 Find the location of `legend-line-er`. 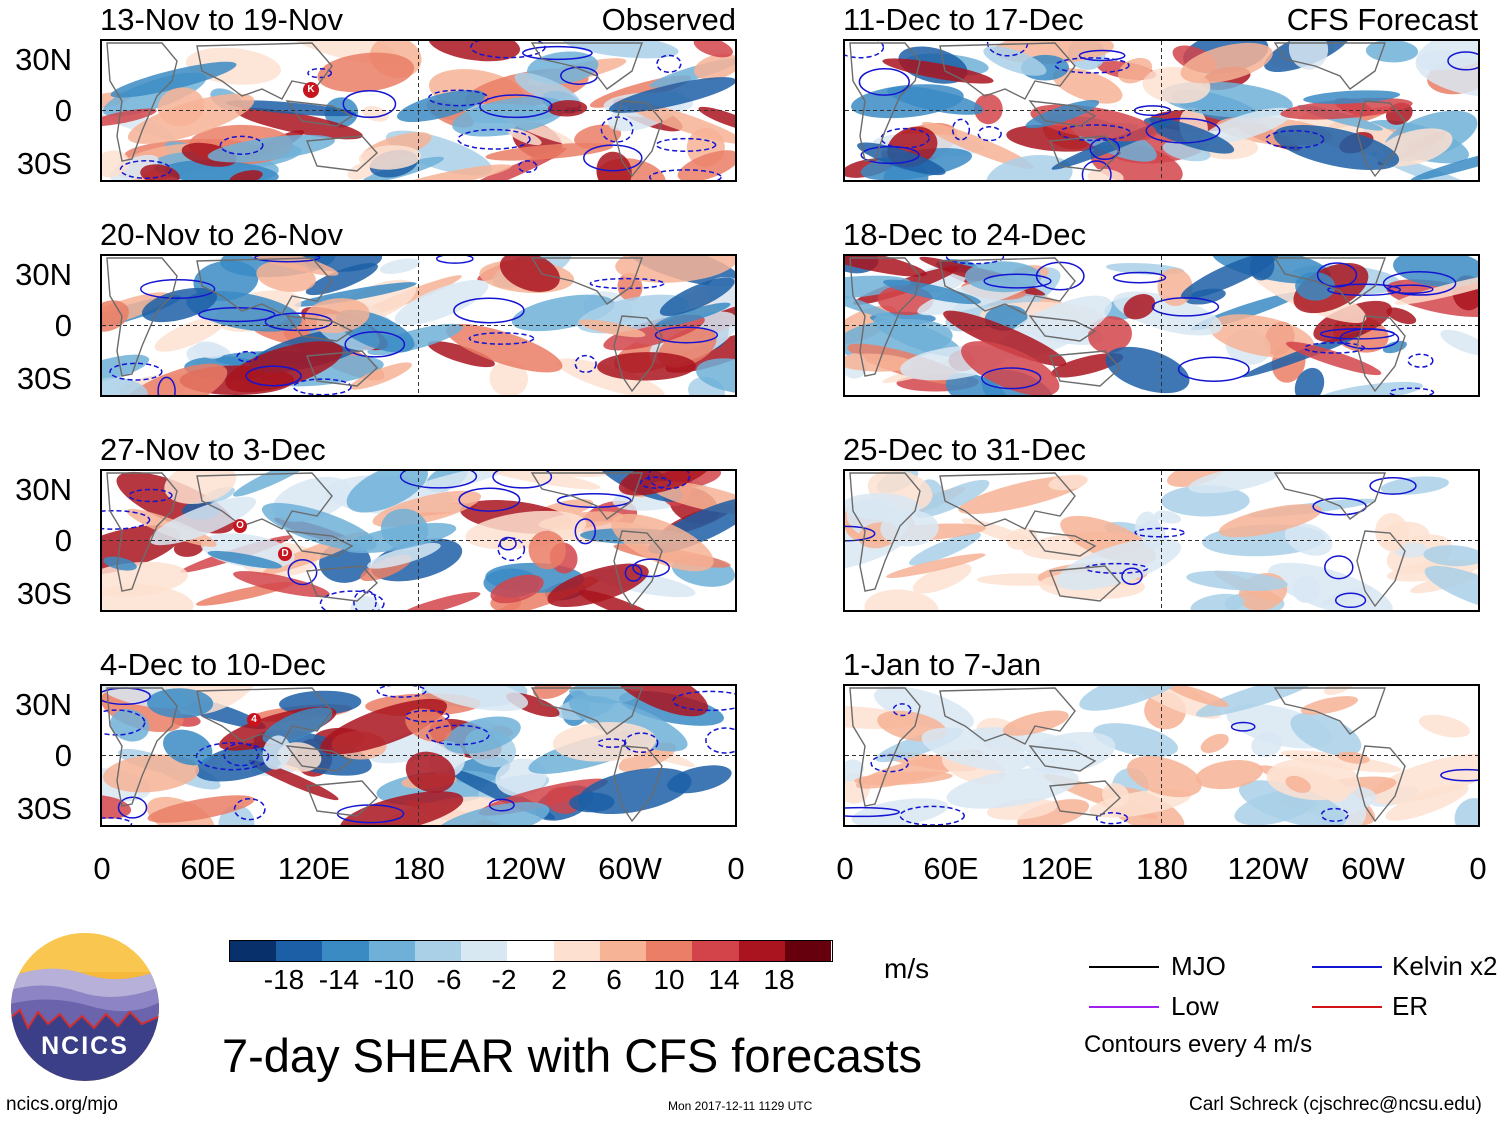

legend-line-er is located at coordinates (1347, 1007).